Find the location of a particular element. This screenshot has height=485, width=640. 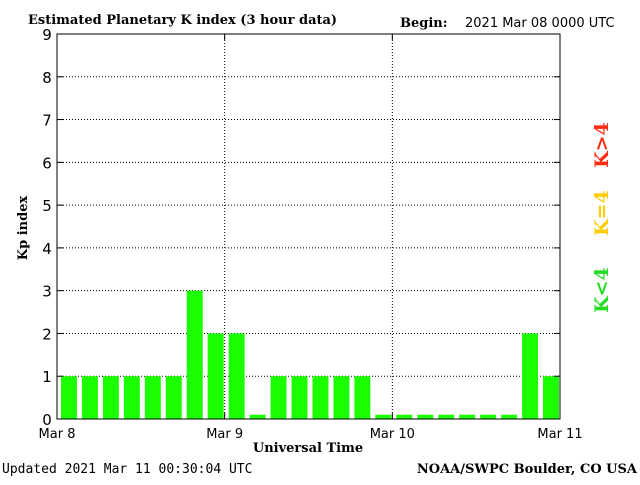

begin-label: Begin: is located at coordinates (424, 23).